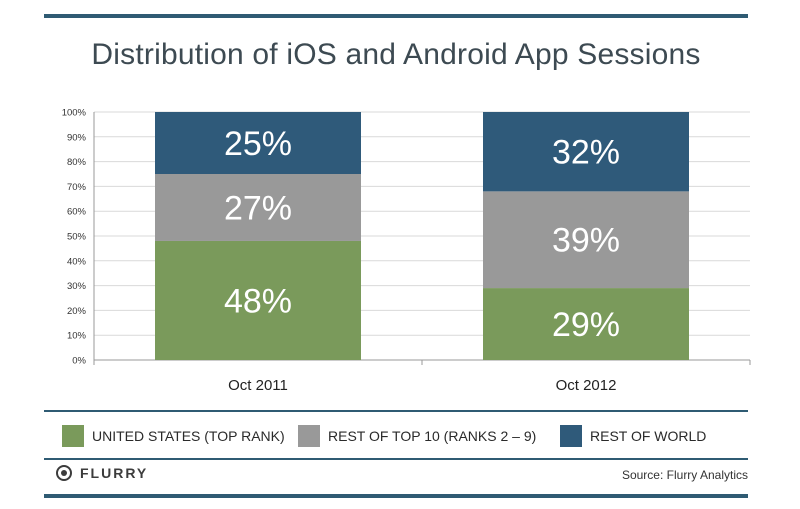  What do you see at coordinates (77, 137) in the screenshot?
I see `y-tick-label: 90%` at bounding box center [77, 137].